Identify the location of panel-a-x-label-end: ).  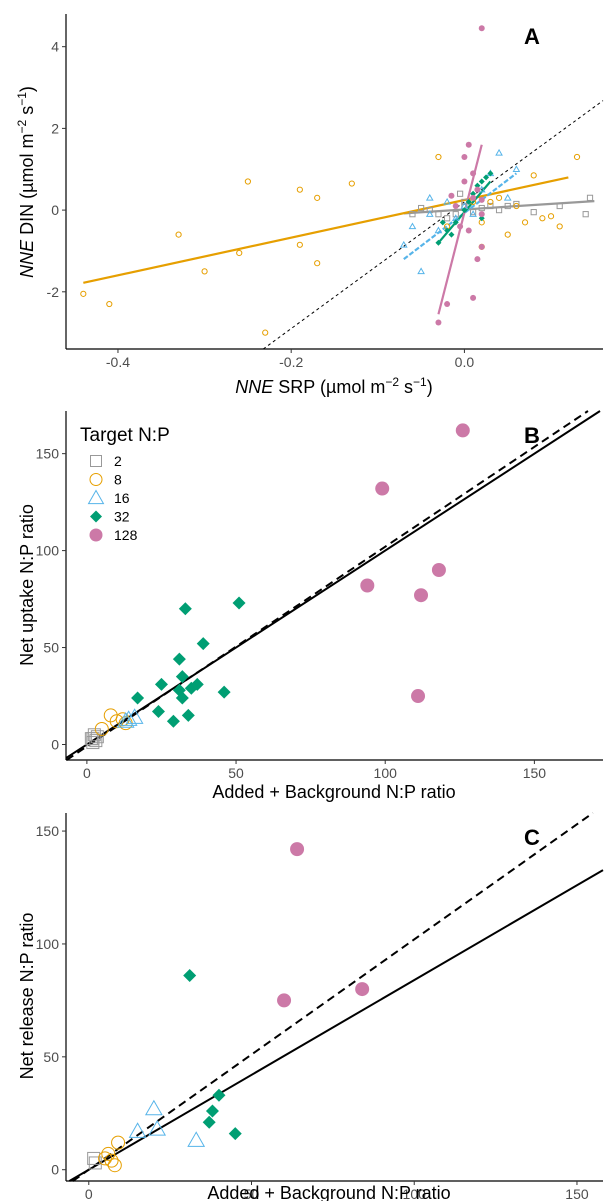
(430, 387).